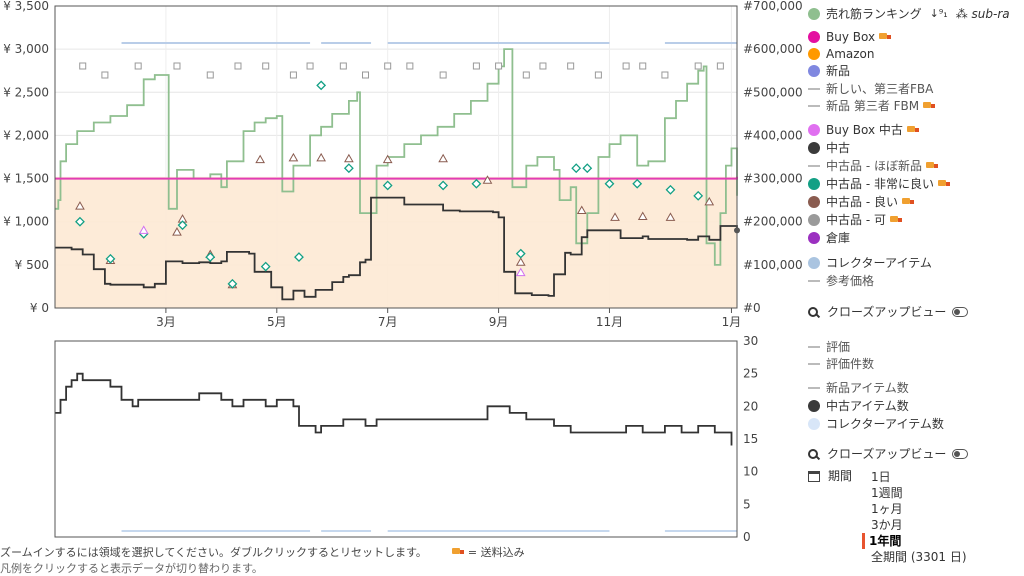  Describe the element at coordinates (39, 308) in the screenshot. I see `y-left-tick: ¥ 0` at that location.